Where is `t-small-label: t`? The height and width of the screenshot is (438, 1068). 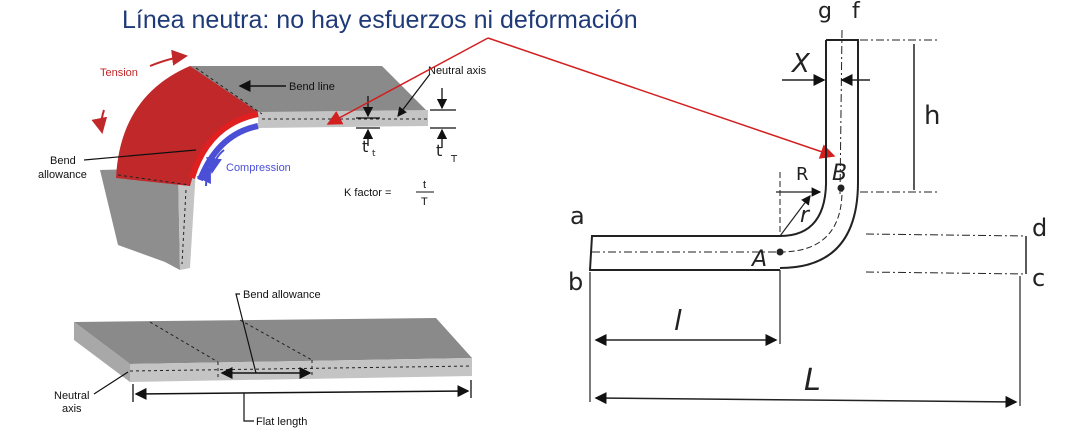
t-small-label: t is located at coordinates (365, 146).